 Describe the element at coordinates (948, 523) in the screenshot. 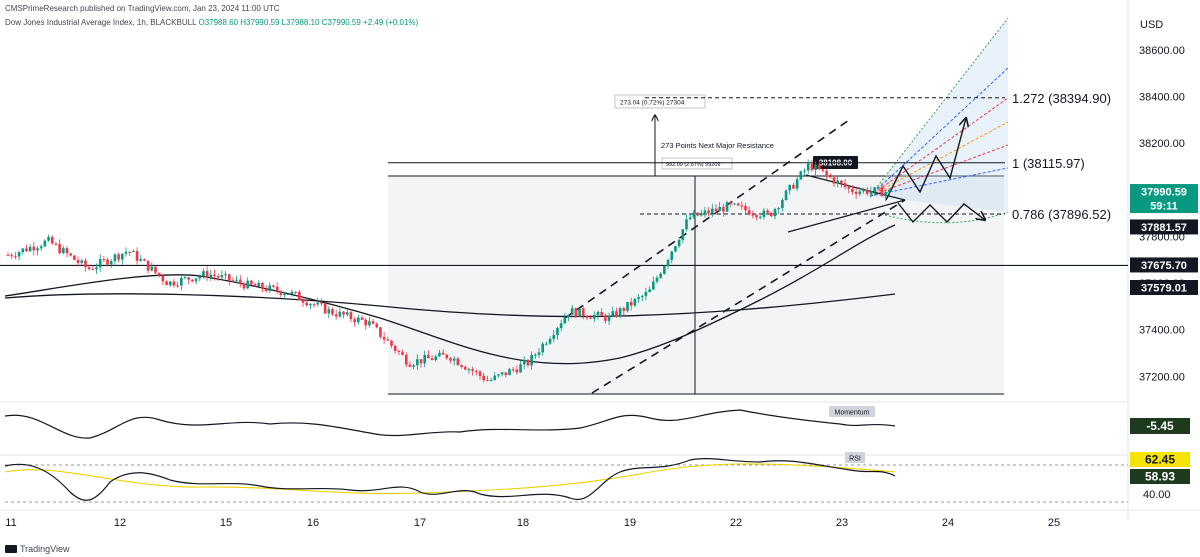

I see `x-tick-label: 24` at that location.